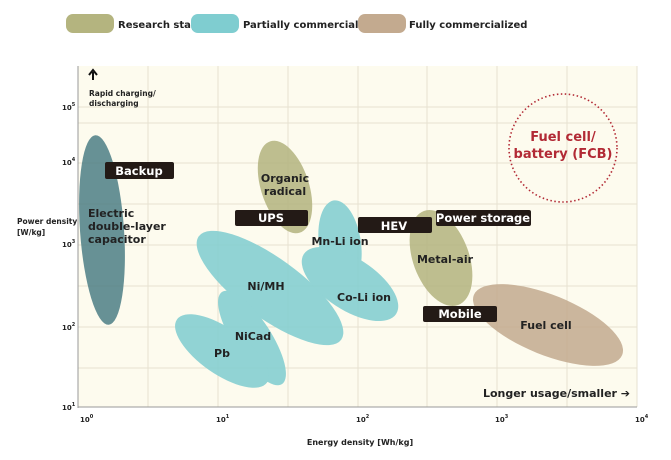  Describe the element at coordinates (69, 257) in the screenshot. I see `y-tick-labels: 105 104 103 102 101` at that location.